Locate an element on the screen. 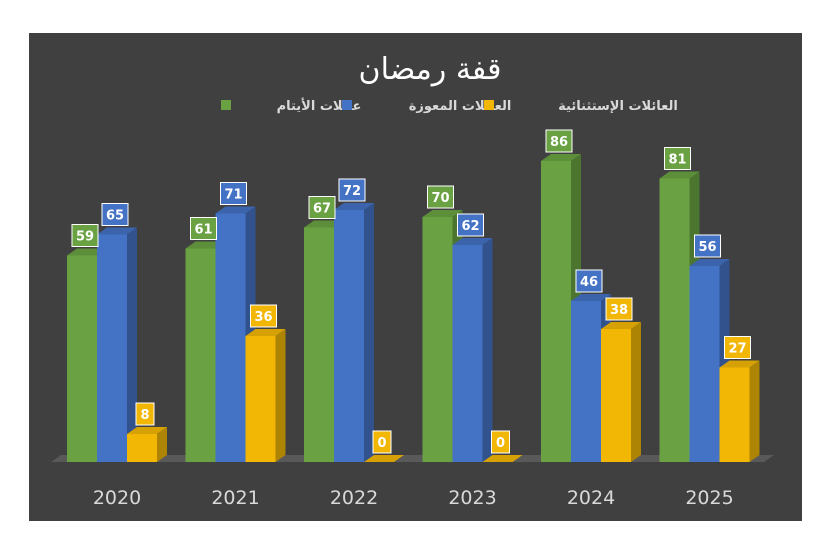  data-label-2023-series-3: 0 is located at coordinates (500, 442).